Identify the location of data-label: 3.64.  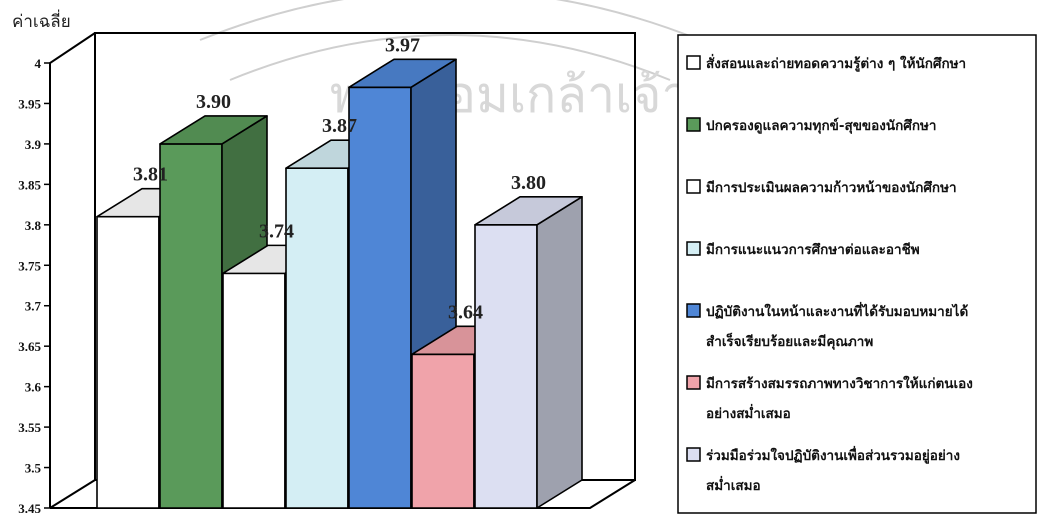
(465, 312).